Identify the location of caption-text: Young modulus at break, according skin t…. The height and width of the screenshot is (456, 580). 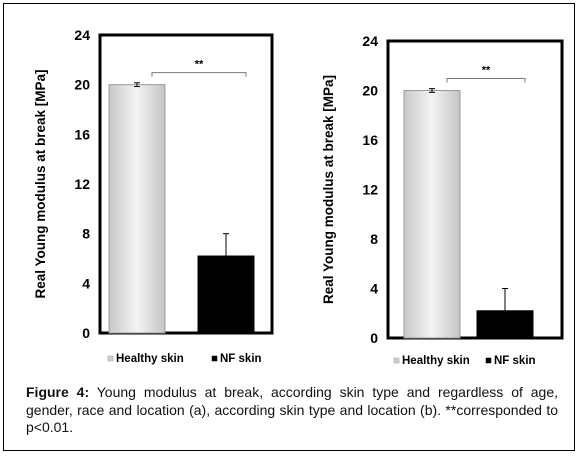
(292, 409).